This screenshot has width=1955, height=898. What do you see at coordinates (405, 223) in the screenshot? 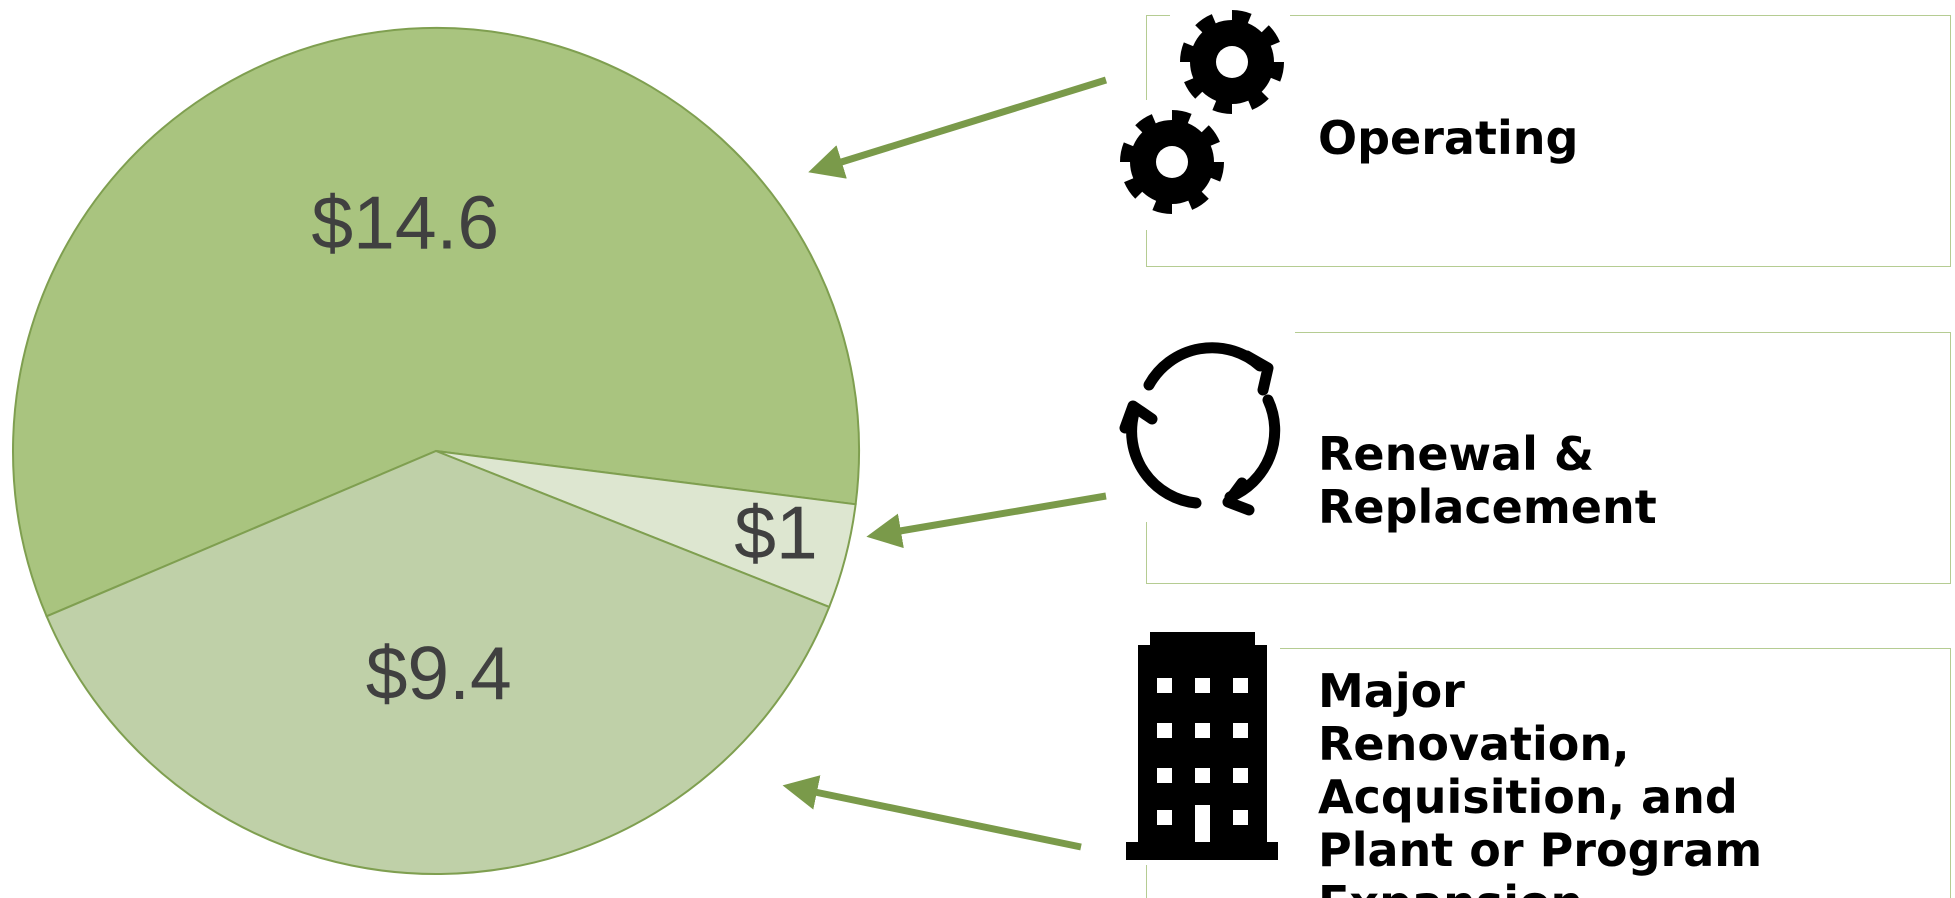
I see `data-label: $14.6` at bounding box center [405, 223].